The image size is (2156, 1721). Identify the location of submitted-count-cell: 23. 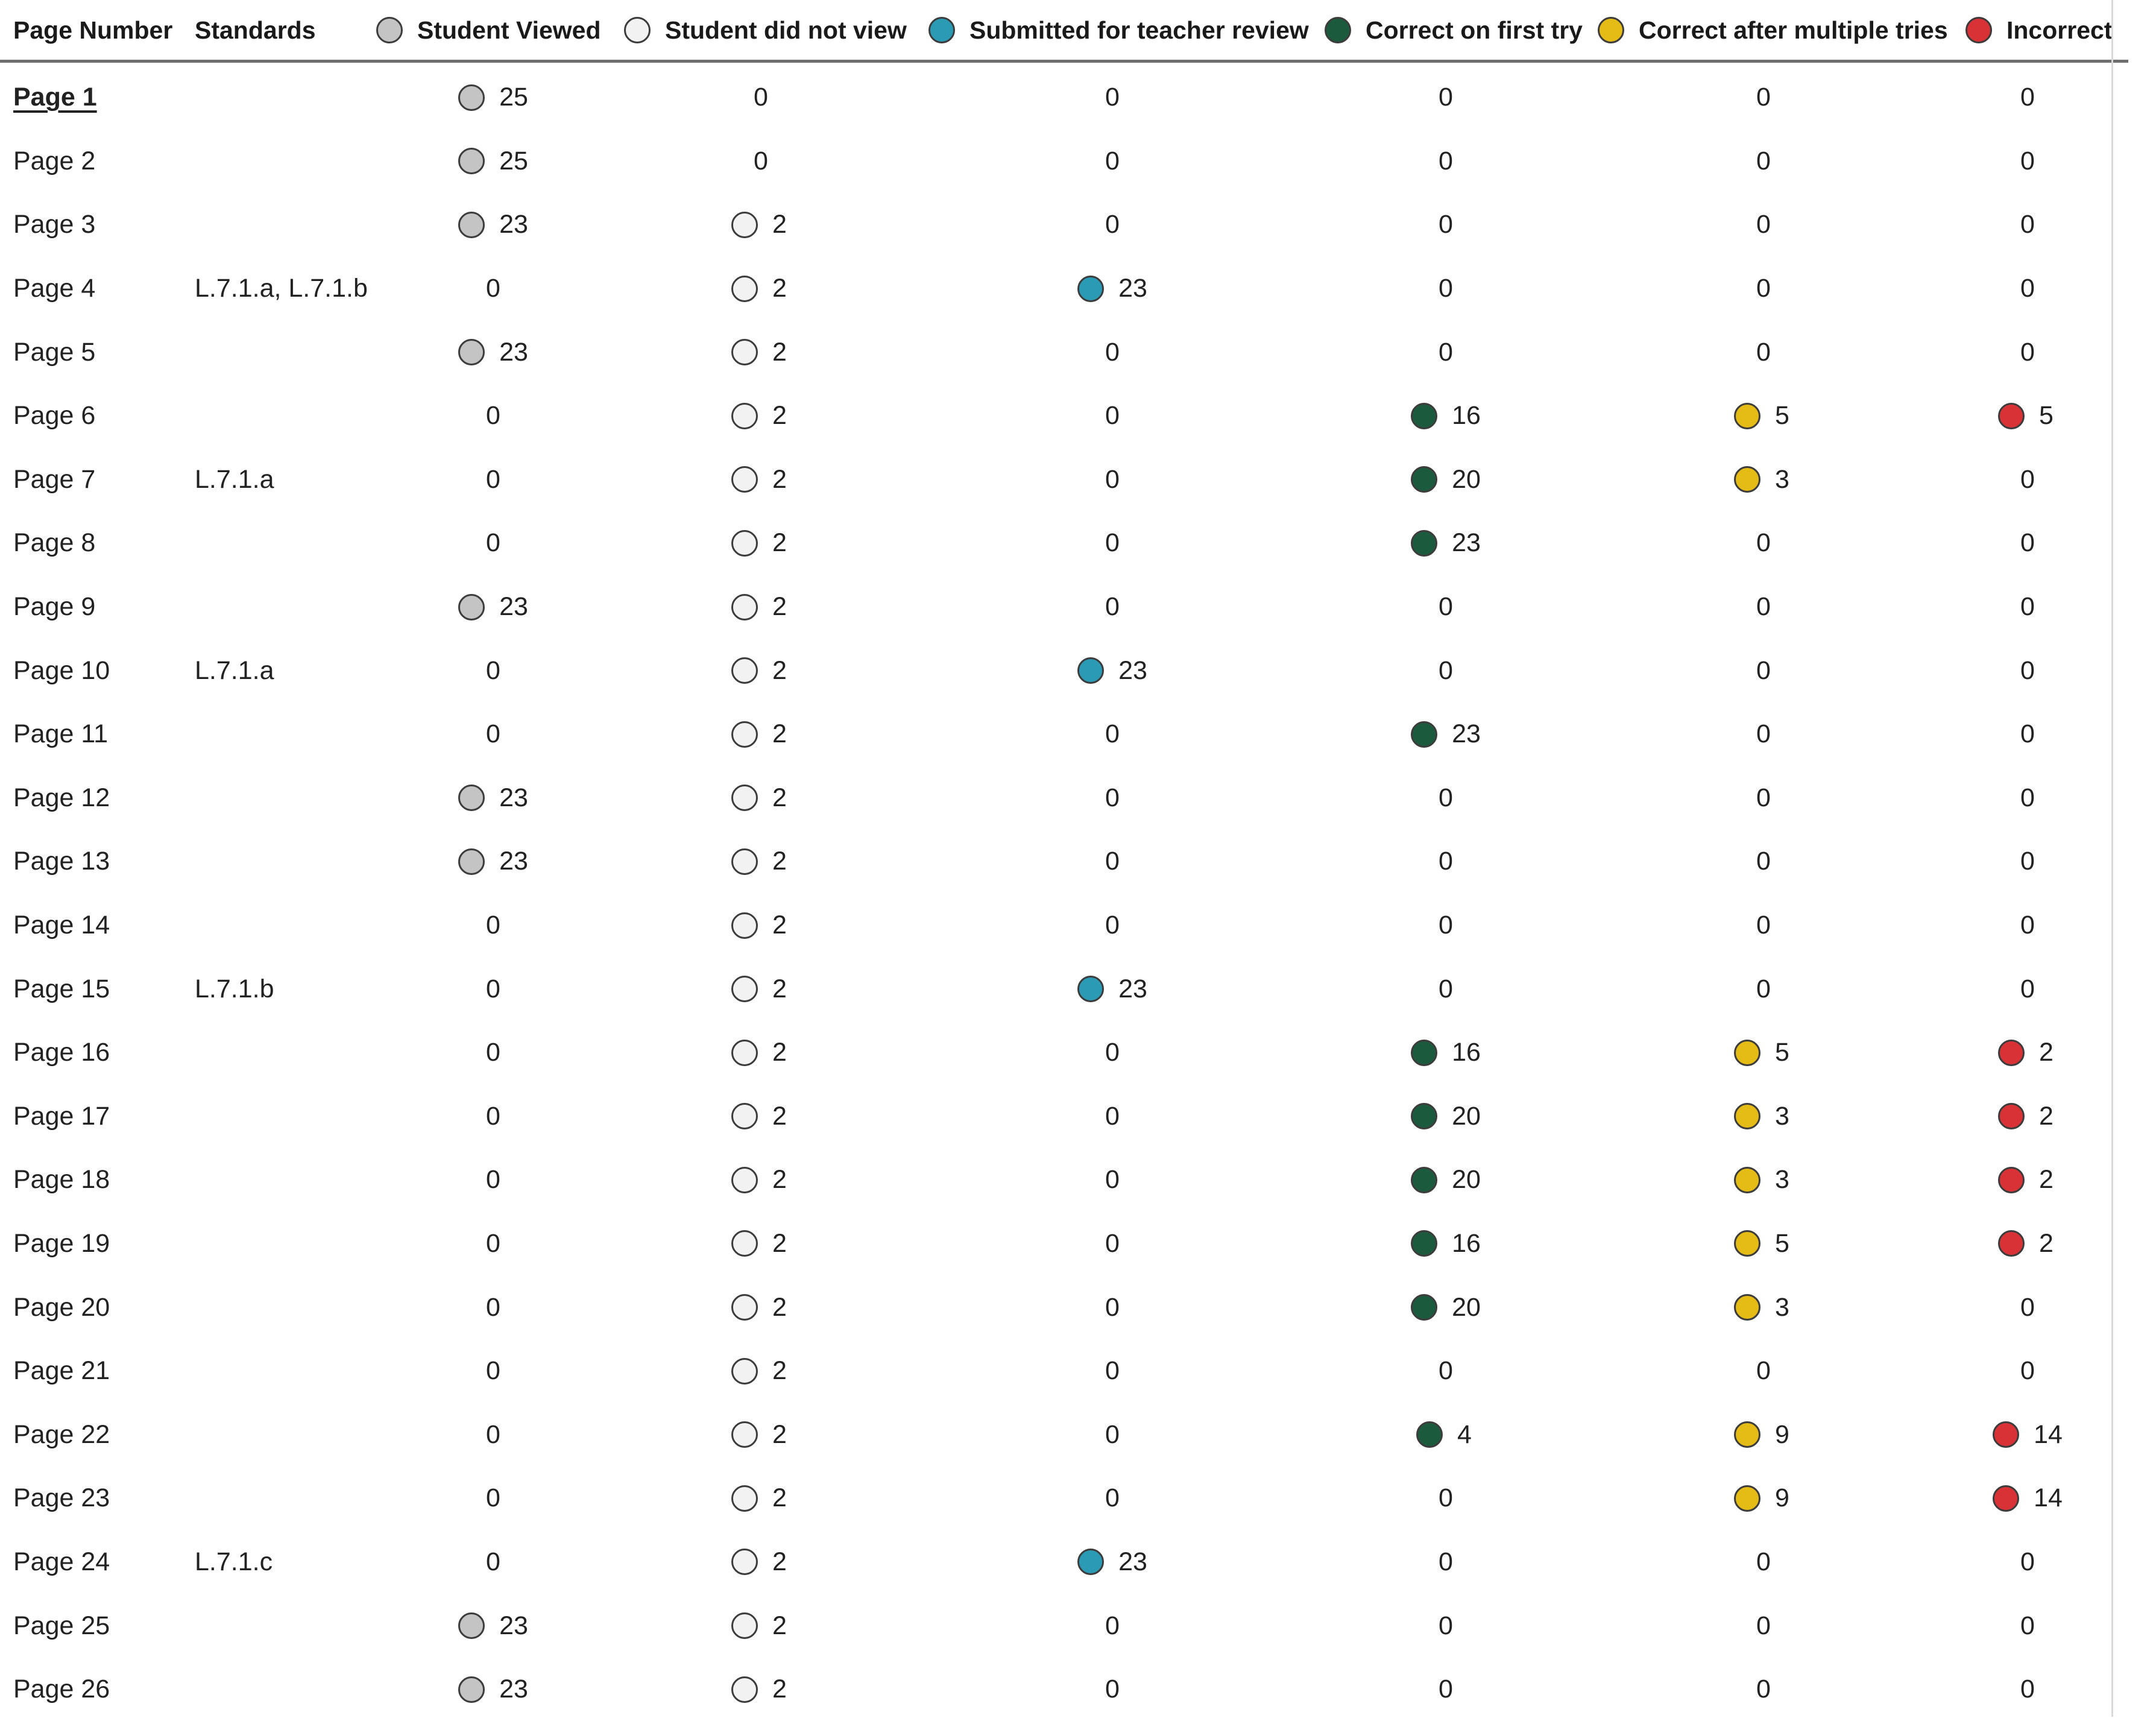
(1112, 1562).